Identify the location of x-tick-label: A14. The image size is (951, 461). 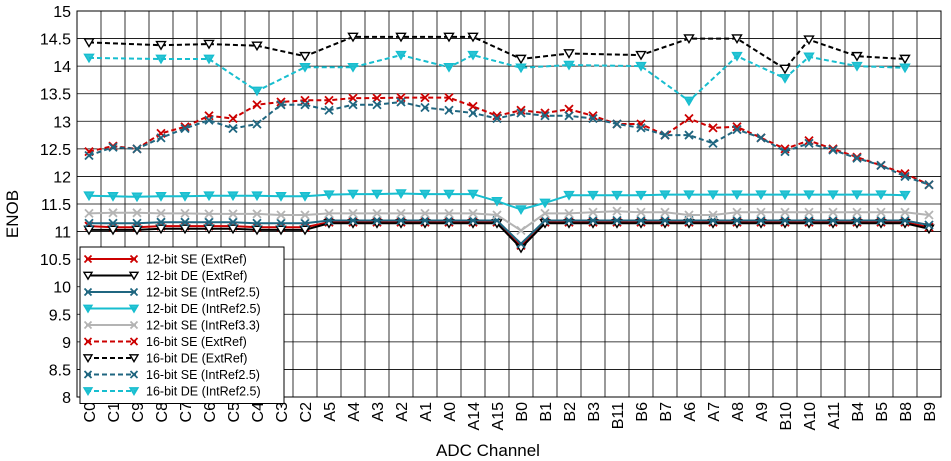
(474, 416).